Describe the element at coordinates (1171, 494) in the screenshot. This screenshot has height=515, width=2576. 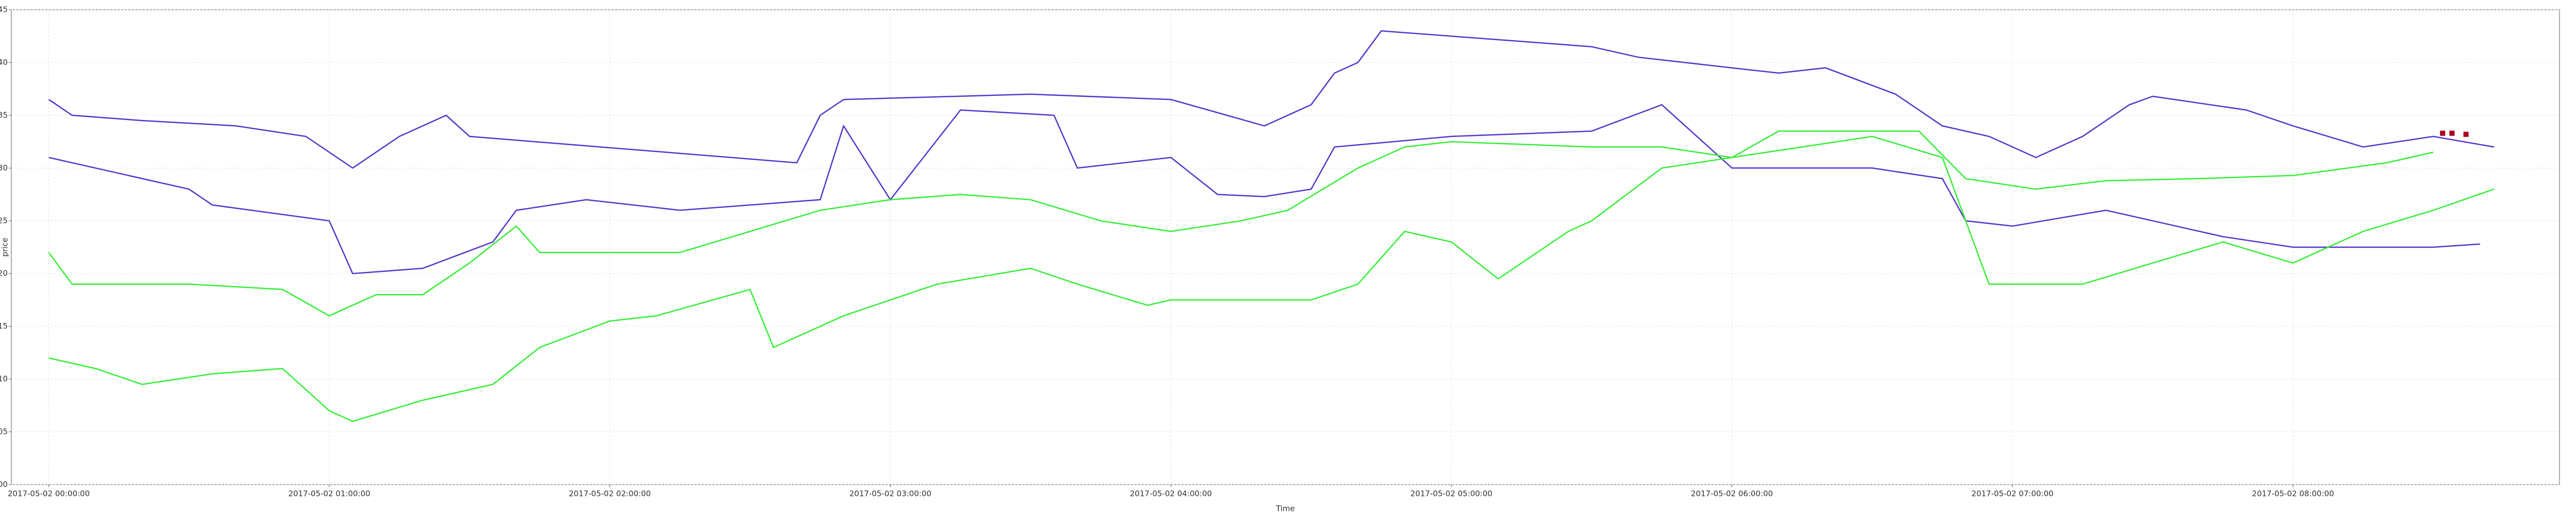
I see `x-tick-label: 2017-05-02 04:00:00` at that location.